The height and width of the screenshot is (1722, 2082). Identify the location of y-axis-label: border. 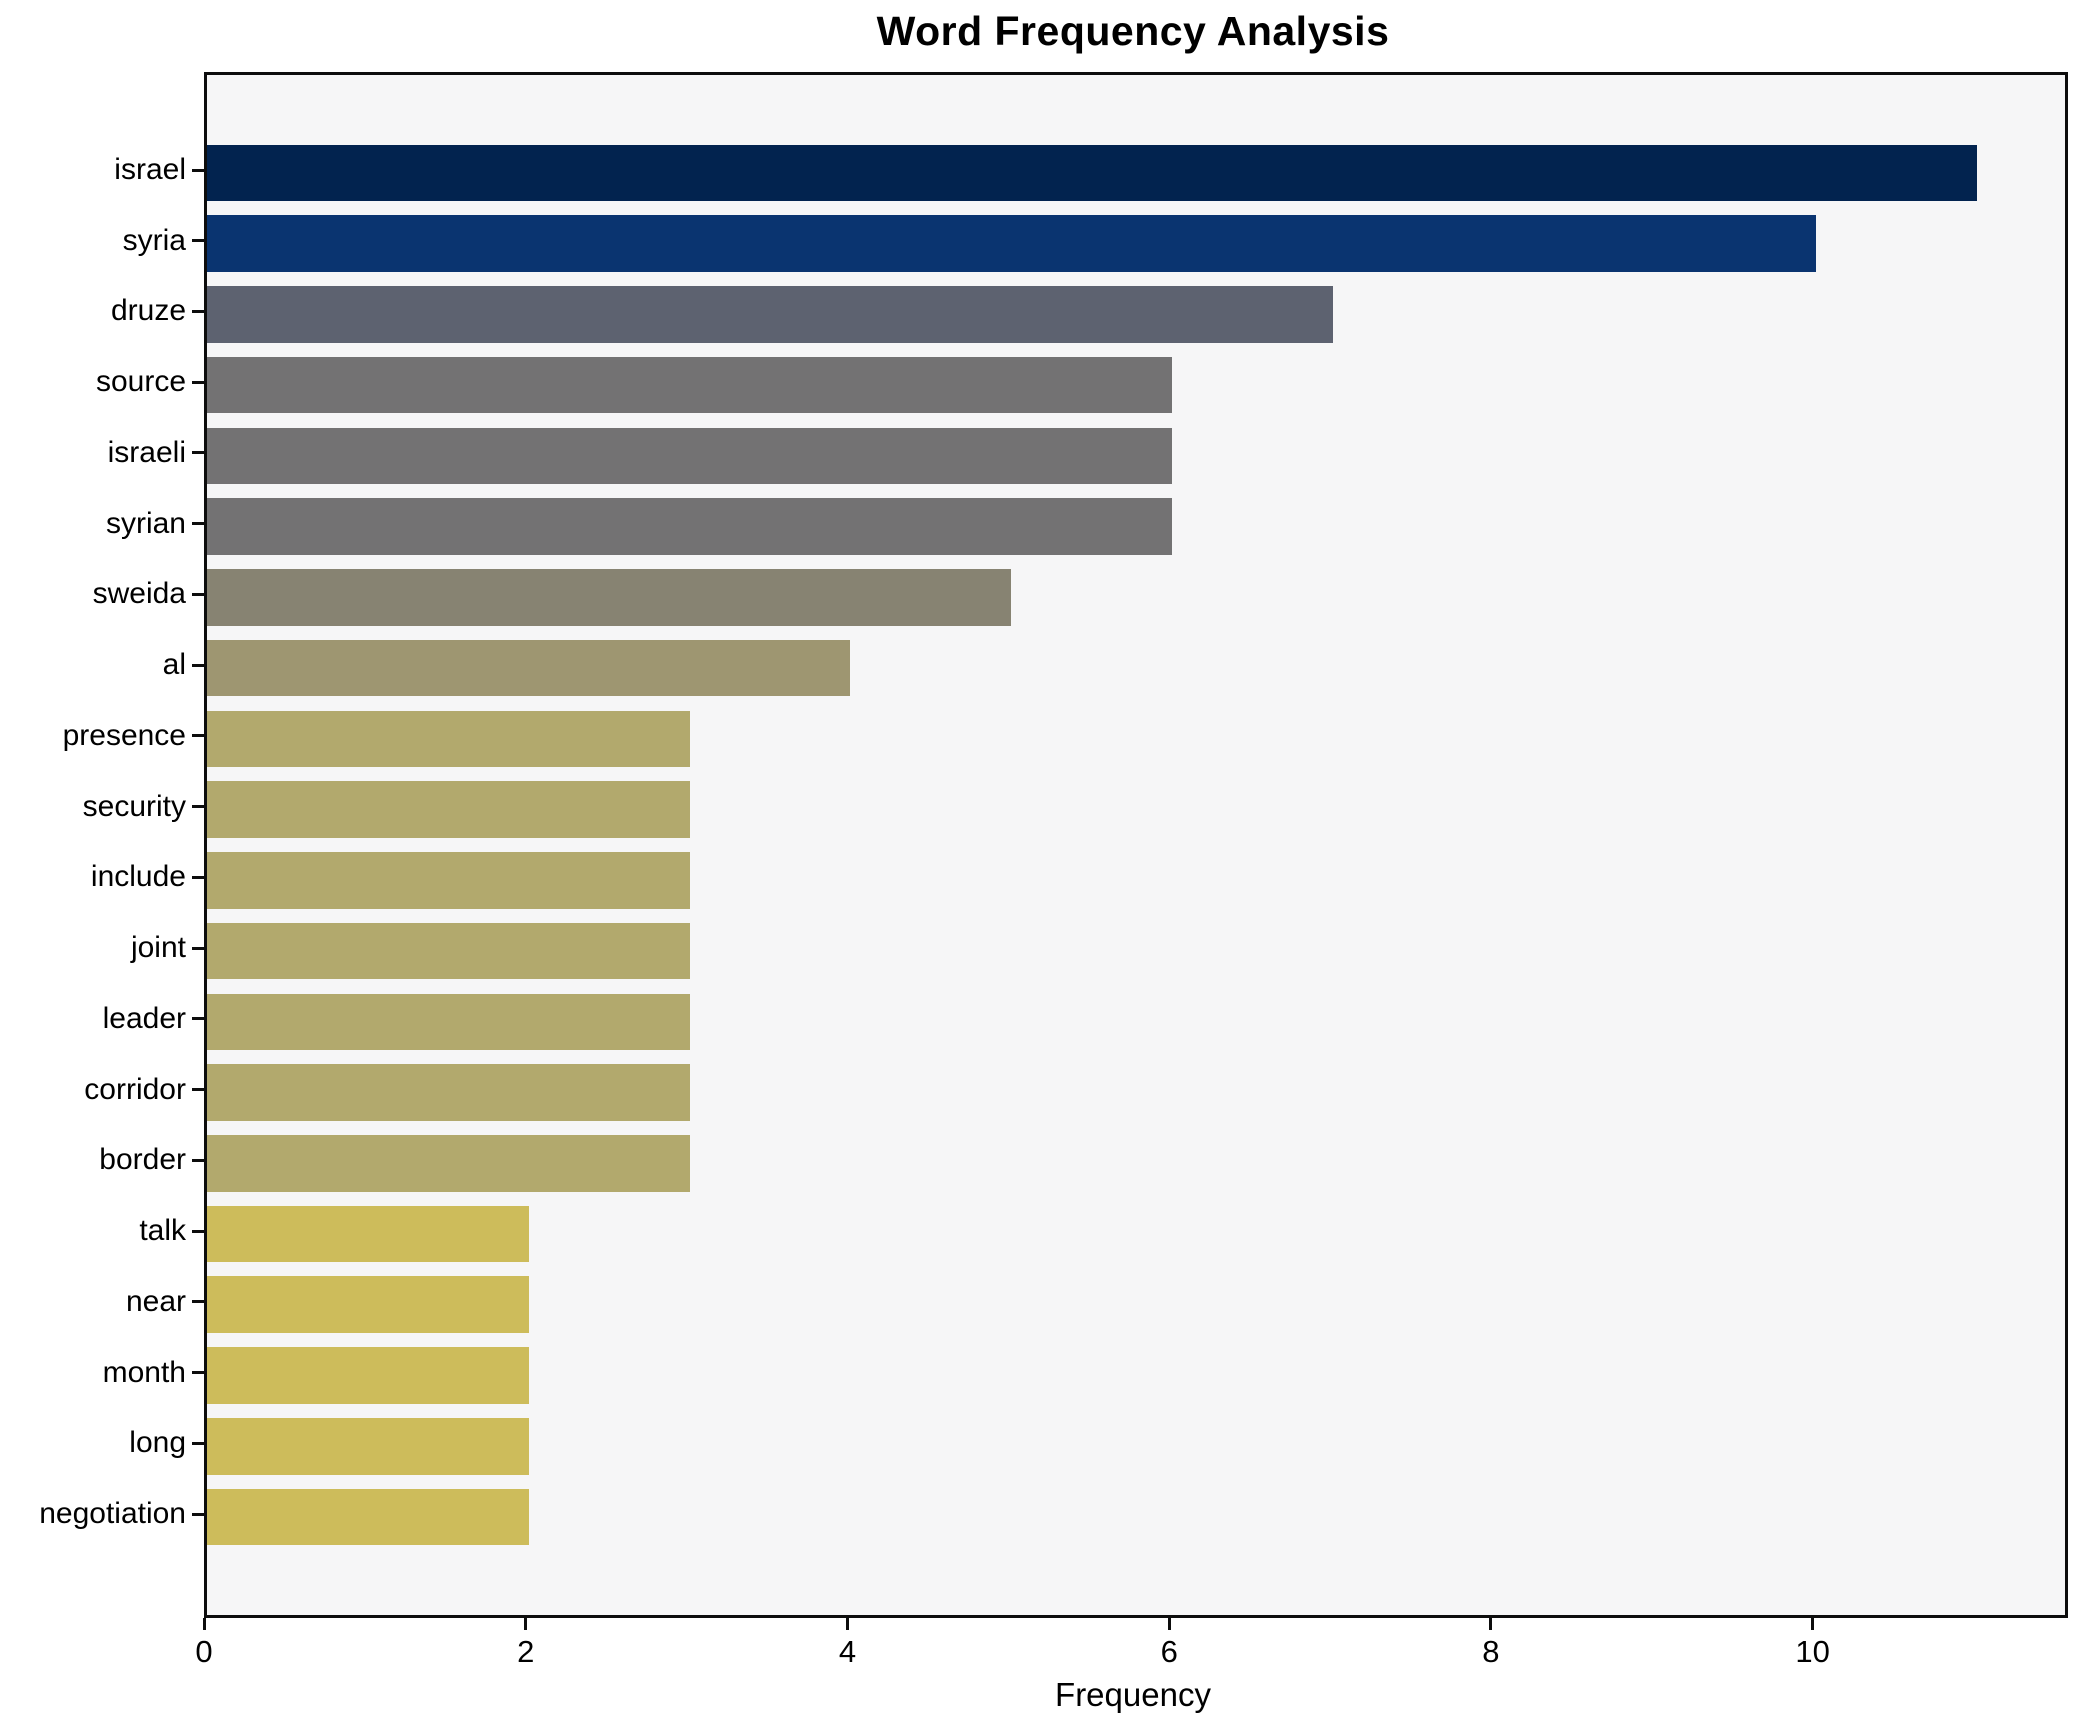
(142, 1160).